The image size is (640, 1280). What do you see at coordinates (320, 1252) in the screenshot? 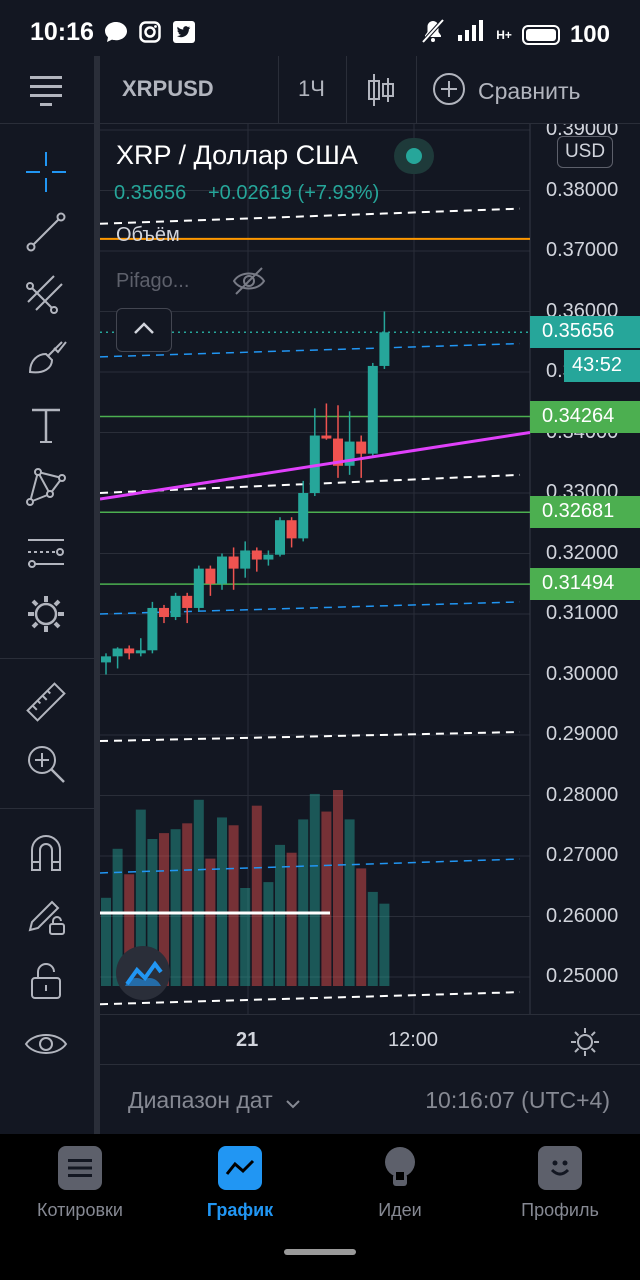
I see `home-indicator` at bounding box center [320, 1252].